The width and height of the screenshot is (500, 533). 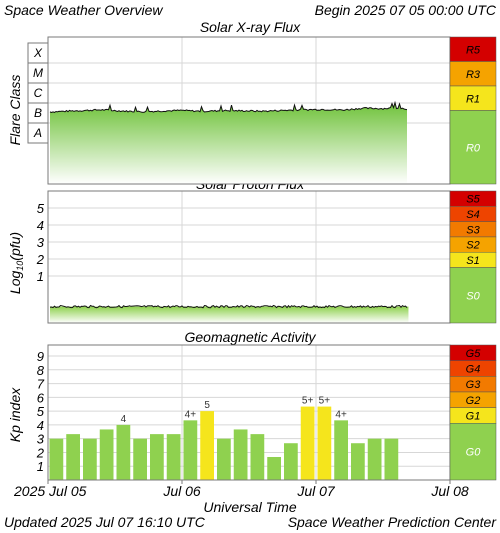 I want to click on kp-value-labels: 4 4+ 5 5+ 5+ 4+, so click(x=234, y=410).